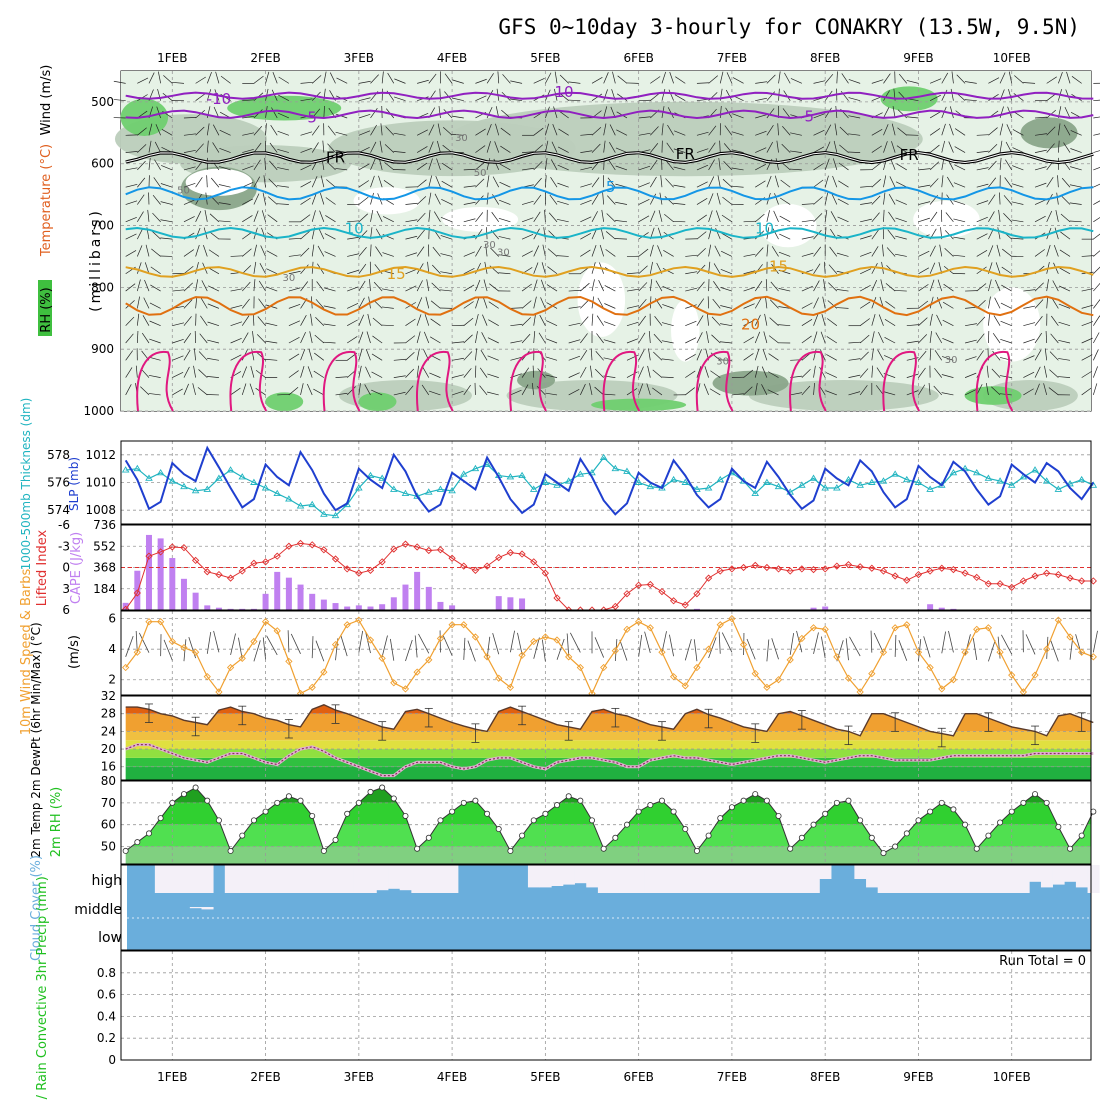 Image resolution: width=1100 pixels, height=1100 pixels. Describe the element at coordinates (909, 155) in the screenshot. I see `contour-label: FR` at that location.